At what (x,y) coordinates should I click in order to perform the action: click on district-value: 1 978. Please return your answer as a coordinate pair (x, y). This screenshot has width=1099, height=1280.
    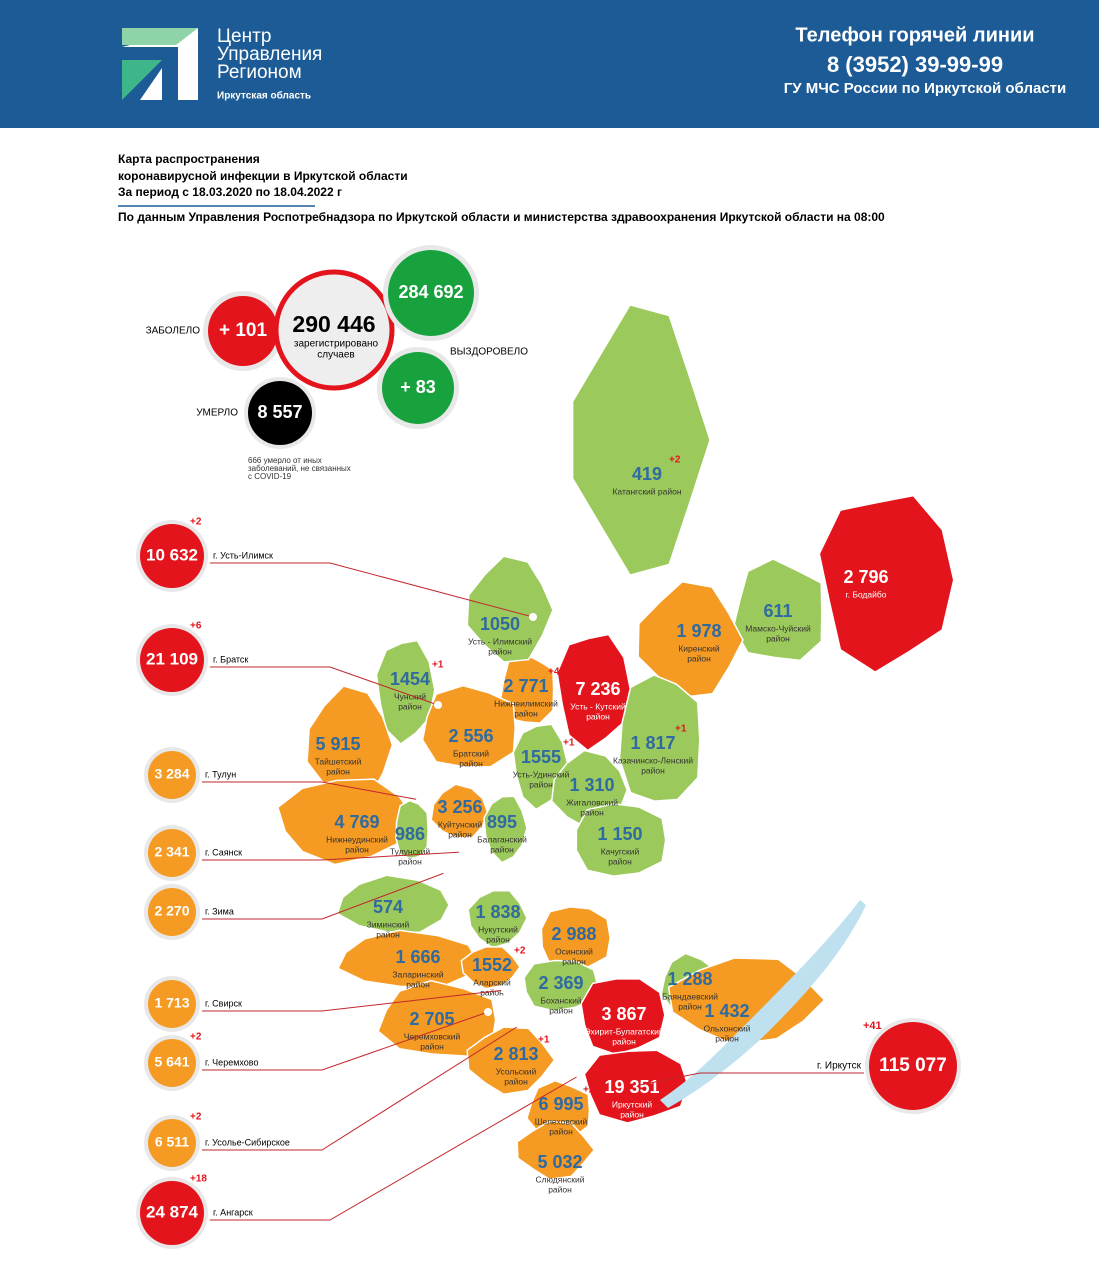
    Looking at the image, I should click on (698, 631).